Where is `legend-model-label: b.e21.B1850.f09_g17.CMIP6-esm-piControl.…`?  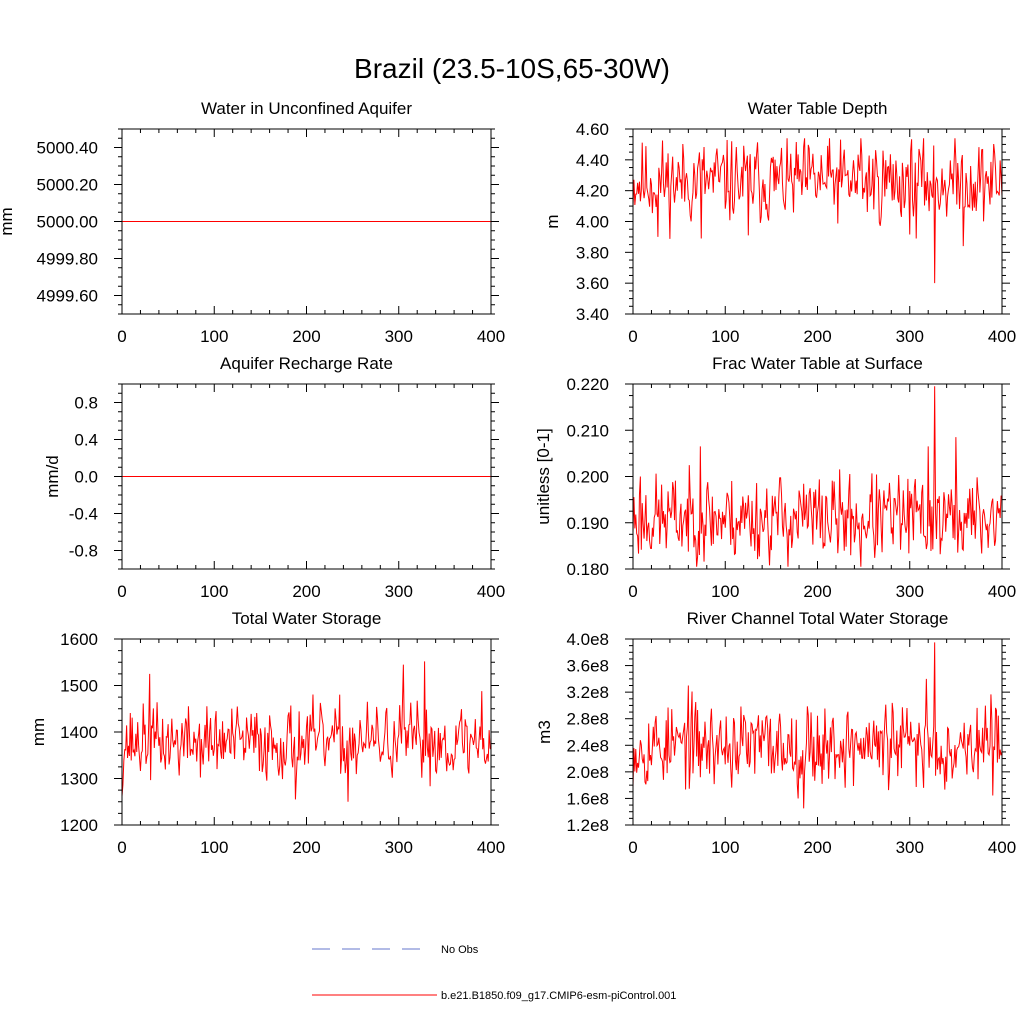 legend-model-label: b.e21.B1850.f09_g17.CMIP6-esm-piControl.… is located at coordinates (558, 996).